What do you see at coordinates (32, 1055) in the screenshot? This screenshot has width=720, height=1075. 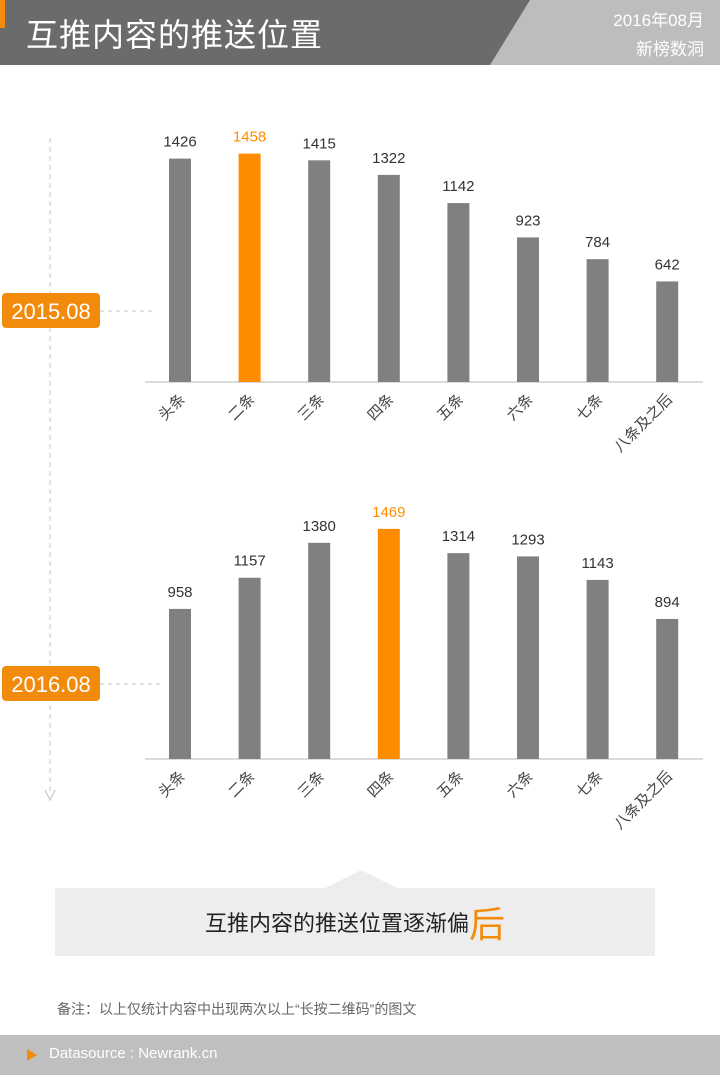 I see `play-triangle-icon` at bounding box center [32, 1055].